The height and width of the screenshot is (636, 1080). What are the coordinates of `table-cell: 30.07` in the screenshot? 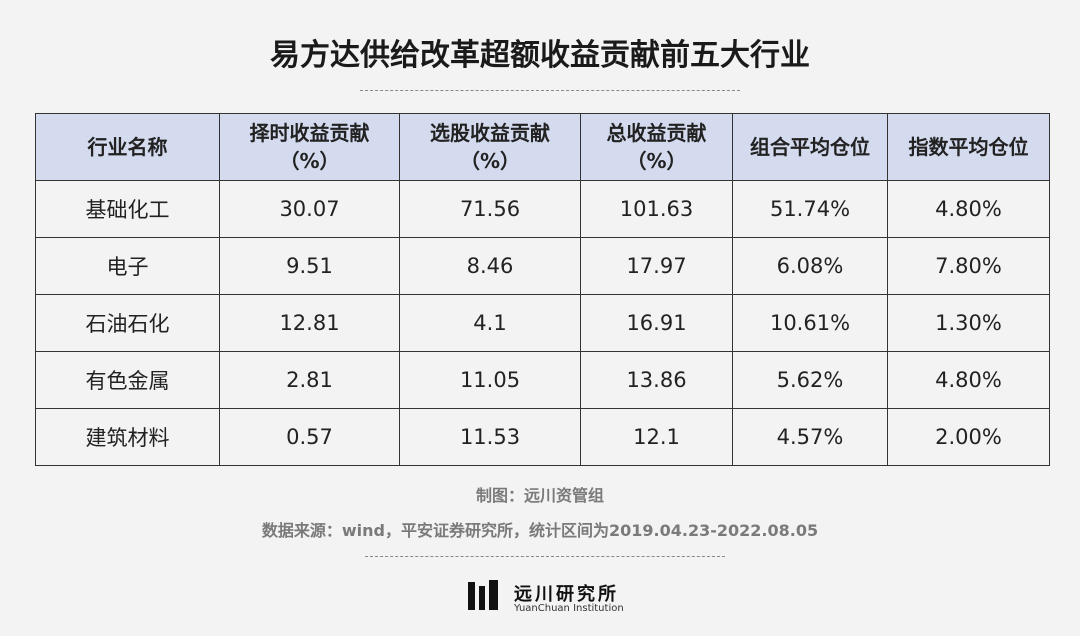 It's located at (309, 209).